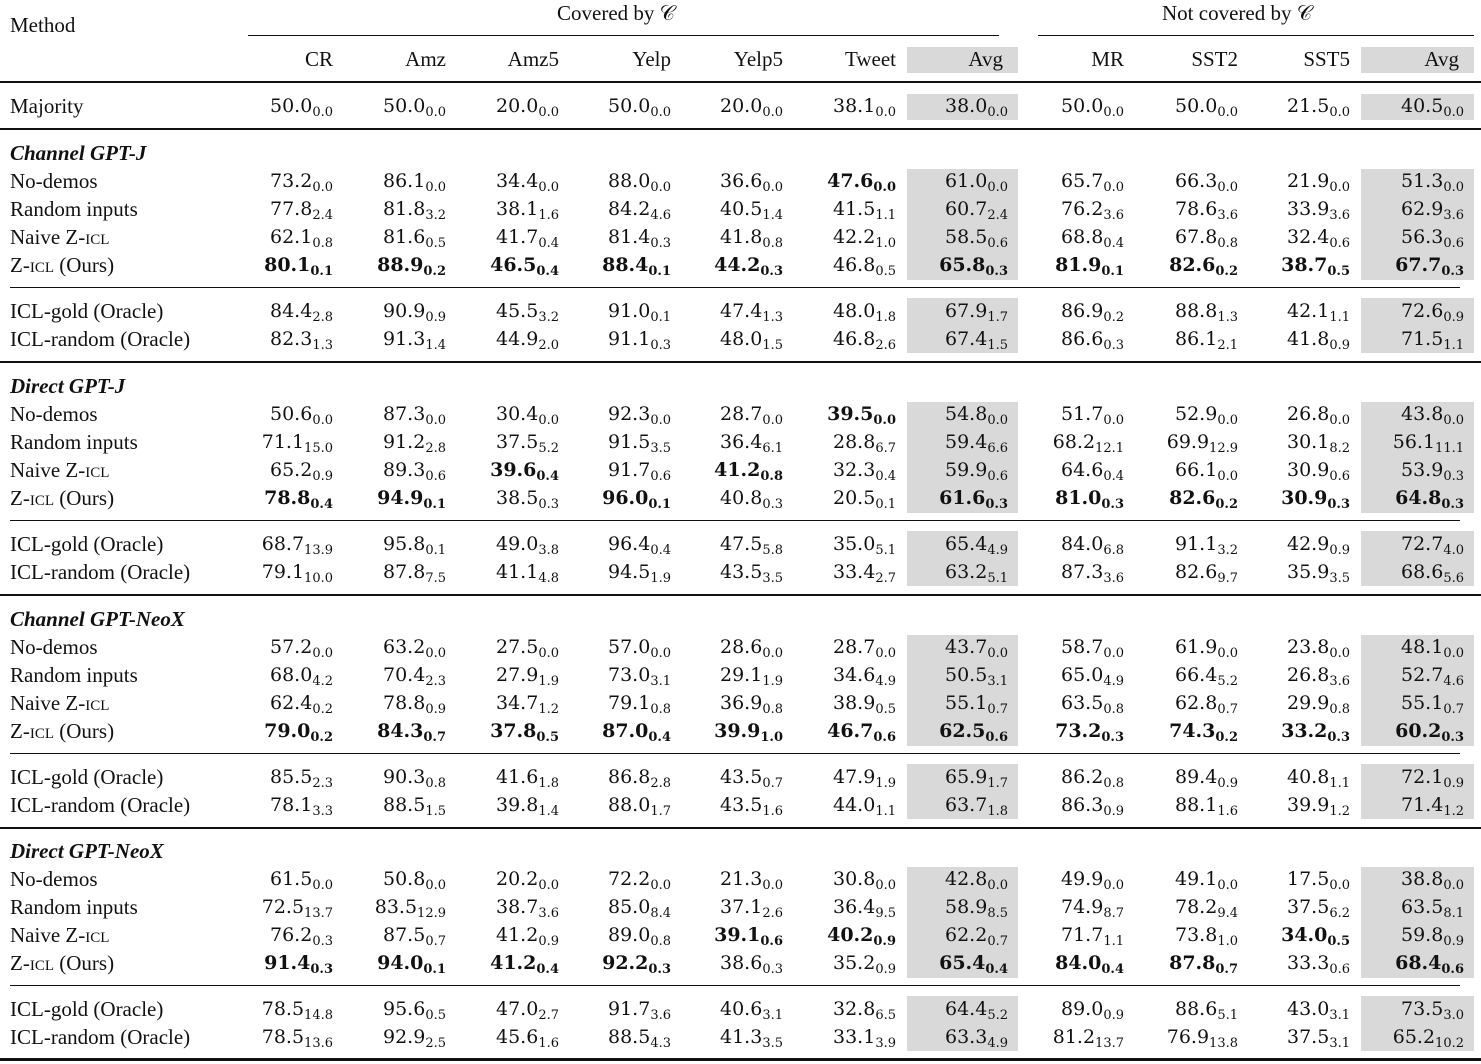  I want to click on std-dev: 5.1, so click(1227, 1015).